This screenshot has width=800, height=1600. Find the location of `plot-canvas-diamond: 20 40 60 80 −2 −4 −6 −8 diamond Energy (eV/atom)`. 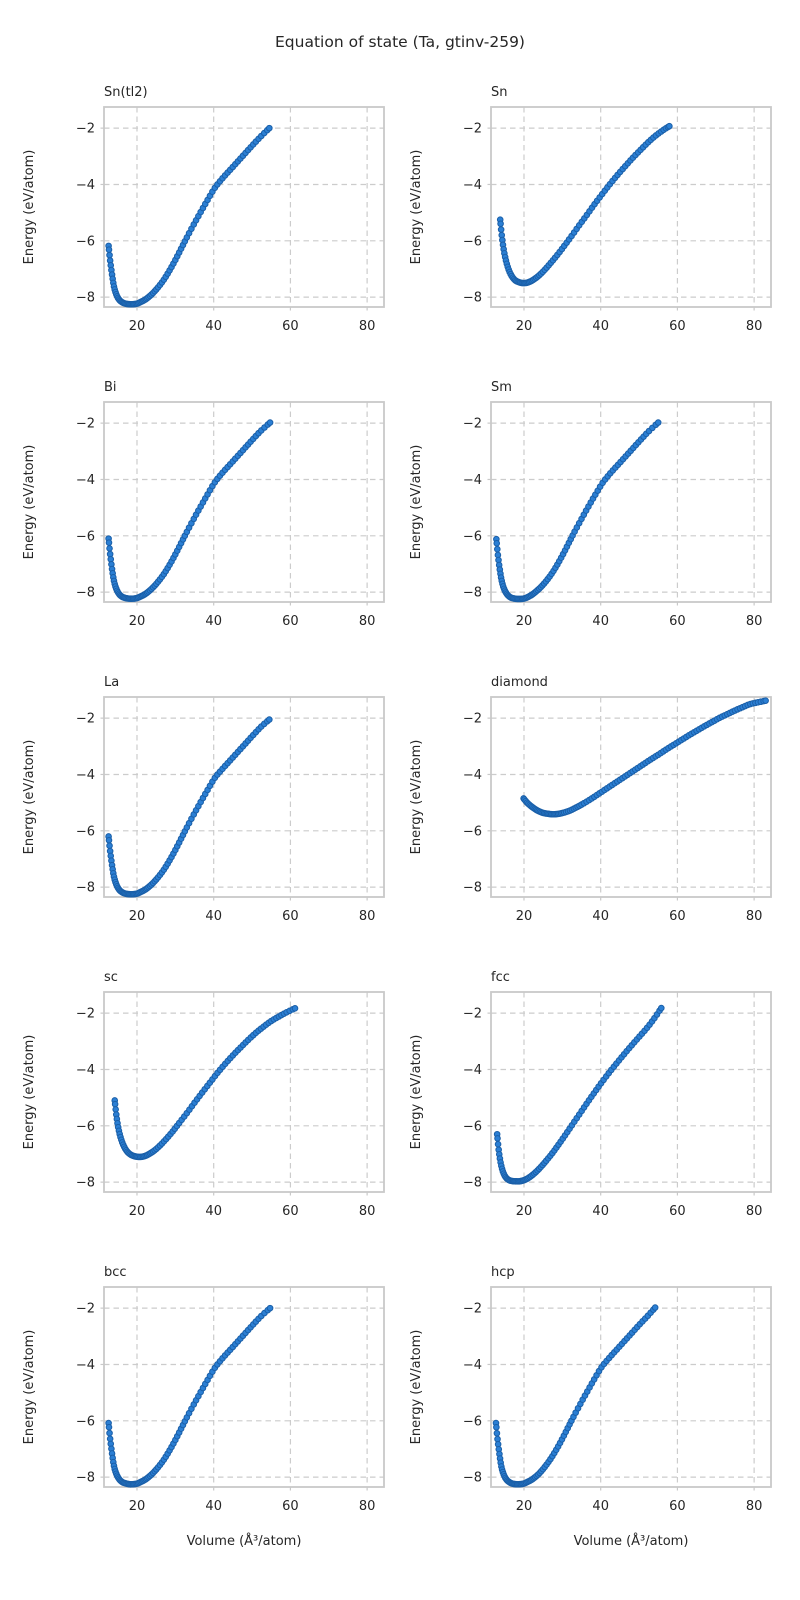

plot-canvas-diamond: 20 40 60 80 −2 −4 −6 −8 diamond Energy (eV/atom) is located at coordinates (590, 799).